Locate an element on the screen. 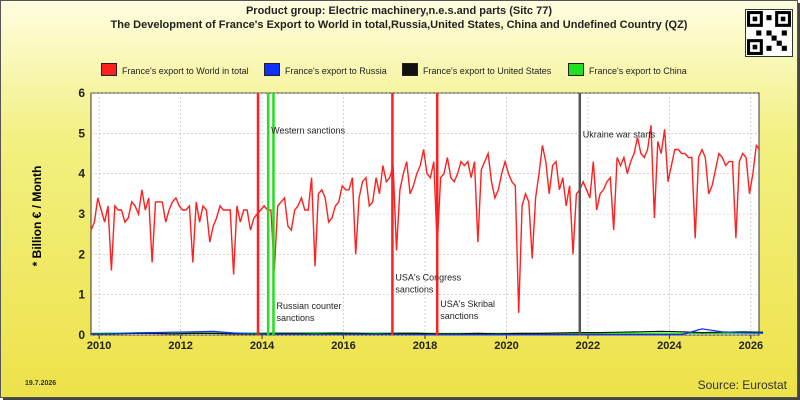 Image resolution: width=800 pixels, height=400 pixels. date-stamp: 19.7.2026 is located at coordinates (41, 383).